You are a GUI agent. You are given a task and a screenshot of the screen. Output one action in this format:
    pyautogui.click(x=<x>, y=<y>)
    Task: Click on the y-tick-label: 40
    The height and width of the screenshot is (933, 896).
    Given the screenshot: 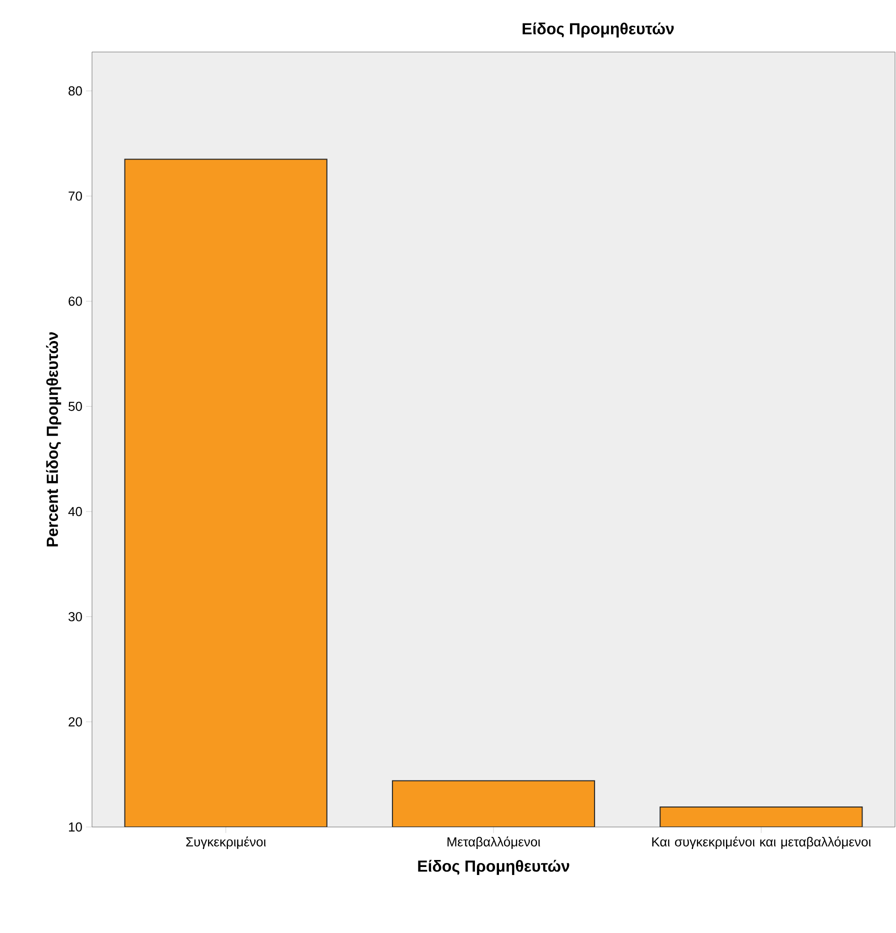 What is the action you would take?
    pyautogui.click(x=75, y=511)
    